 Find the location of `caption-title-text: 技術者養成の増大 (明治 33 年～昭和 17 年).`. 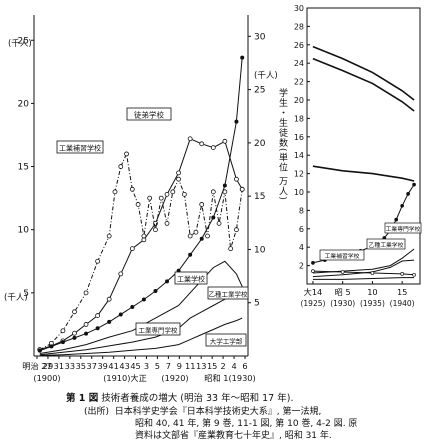

caption-title-text: 技術者養成の増大 (明治 33 年～昭和 17 年). is located at coordinates (197, 398).